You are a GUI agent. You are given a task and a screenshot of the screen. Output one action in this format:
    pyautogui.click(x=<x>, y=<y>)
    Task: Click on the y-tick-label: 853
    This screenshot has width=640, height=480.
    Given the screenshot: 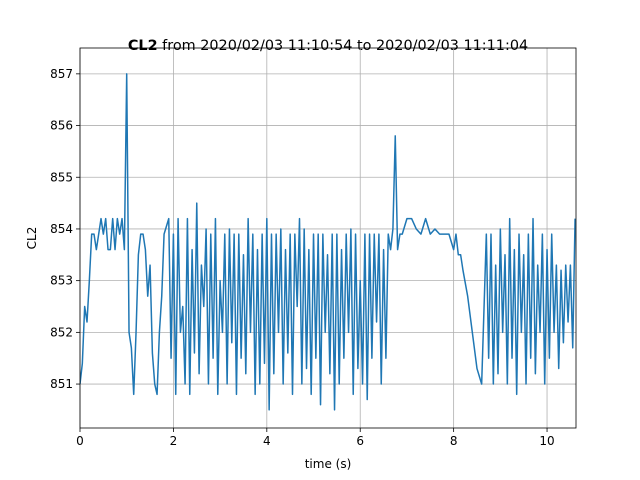 What is the action you would take?
    pyautogui.click(x=61, y=281)
    